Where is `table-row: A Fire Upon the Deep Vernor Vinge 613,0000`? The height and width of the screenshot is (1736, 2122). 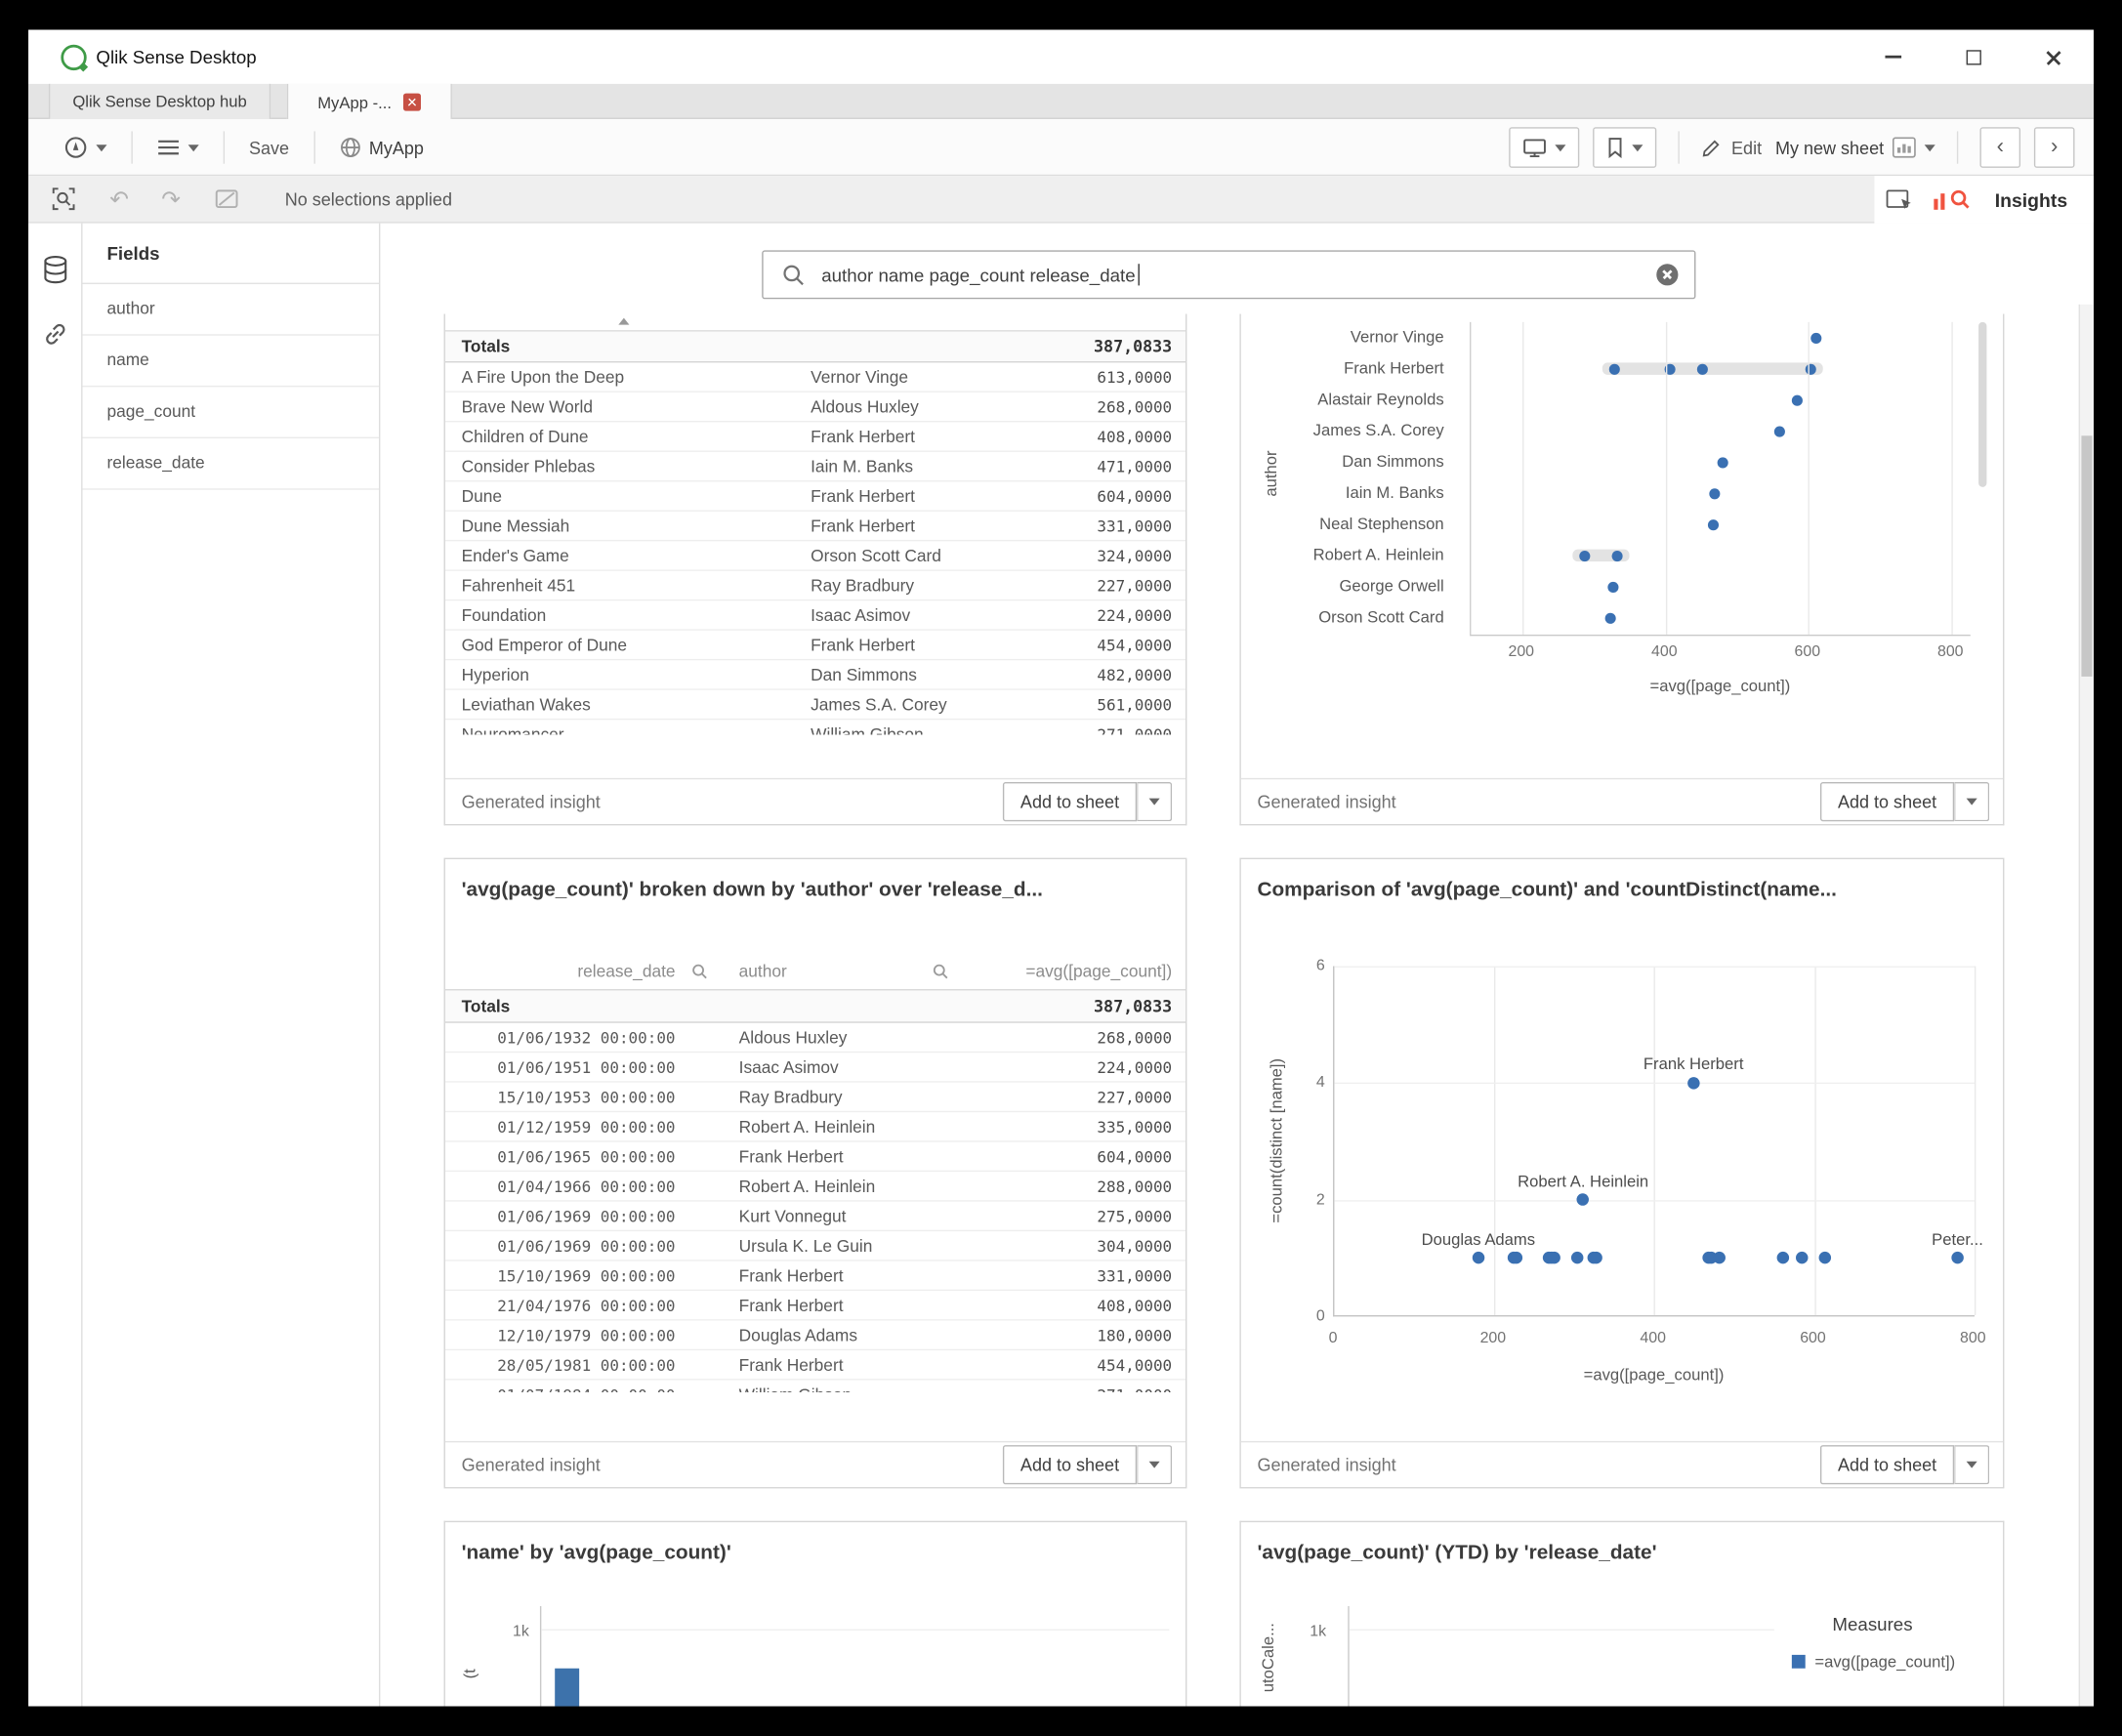
table-row: A Fire Upon the Deep Vernor Vinge 613,0000 is located at coordinates (815, 377).